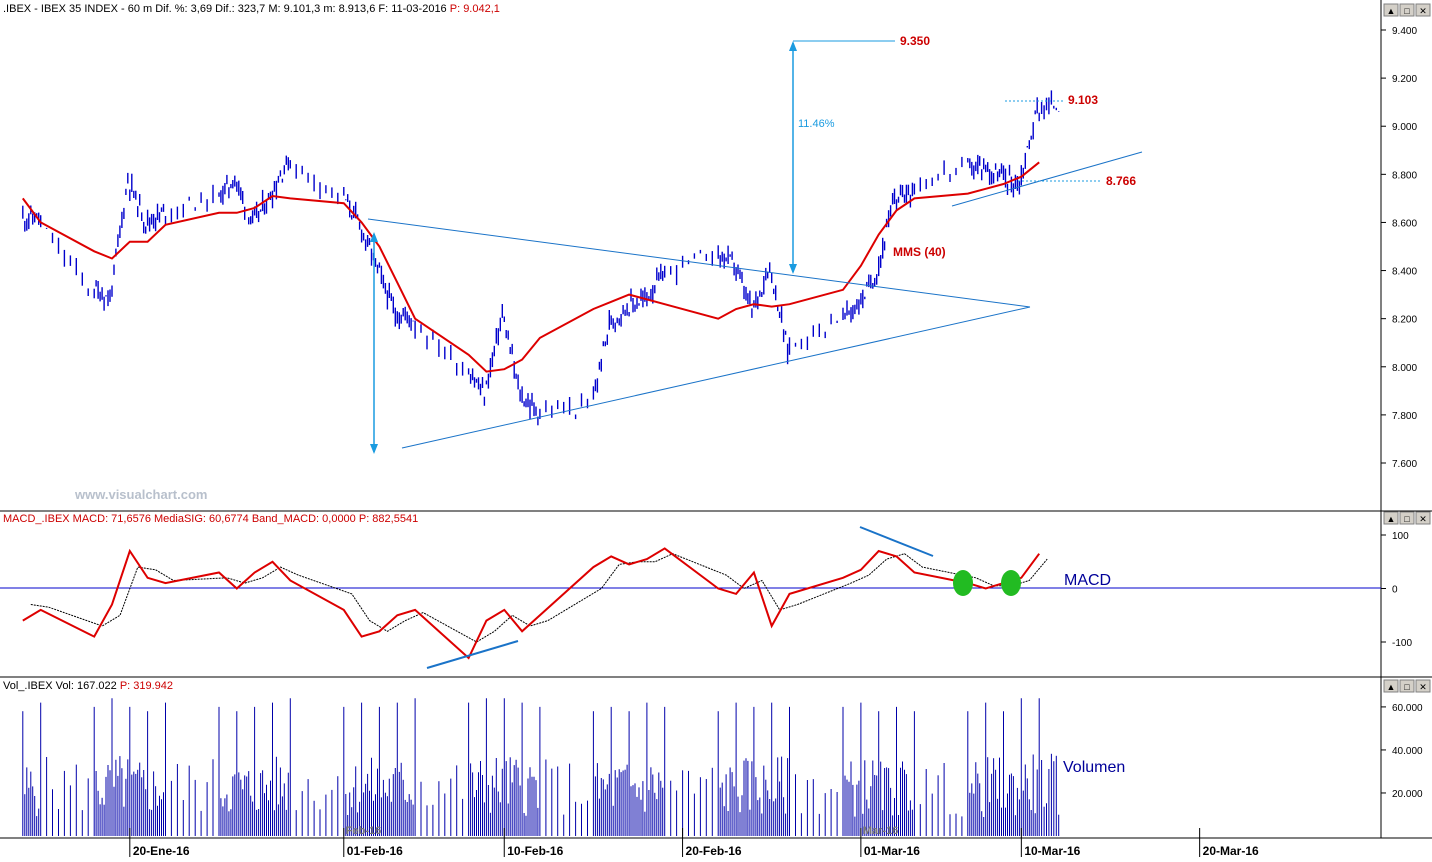 This screenshot has width=1432, height=862. Describe the element at coordinates (1121, 181) in the screenshot. I see `support-label: 8.766` at that location.